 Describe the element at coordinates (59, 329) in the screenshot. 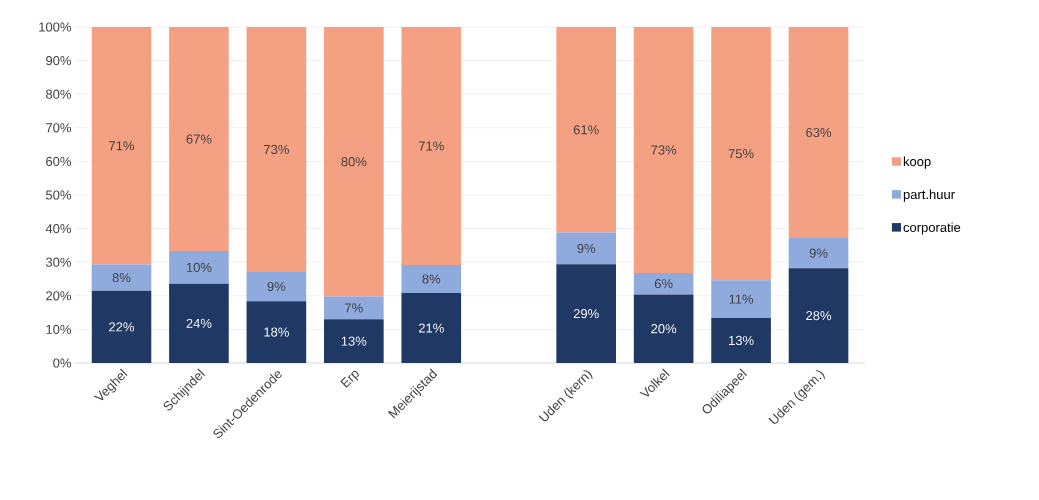

I see `y-tick-label: 10%` at that location.